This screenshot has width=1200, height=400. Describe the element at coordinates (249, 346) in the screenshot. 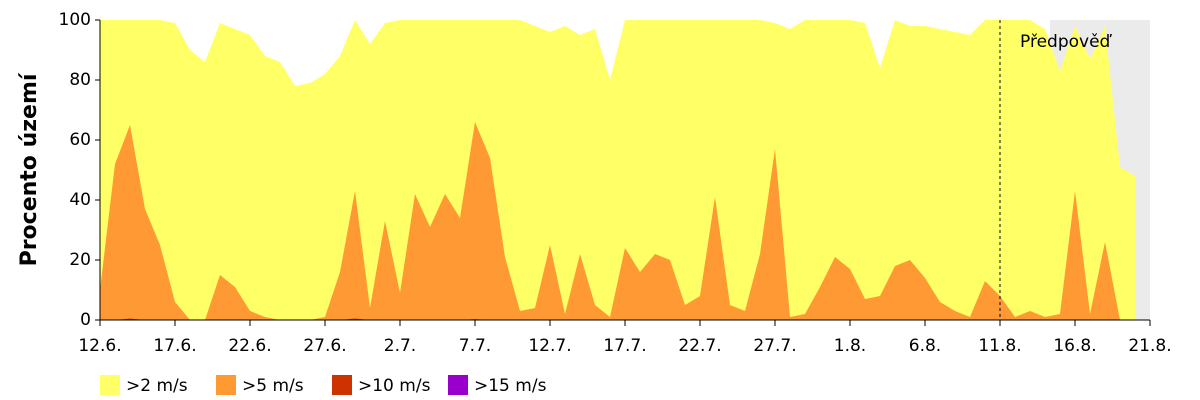

I see `x-tick-label: 22.6.` at that location.